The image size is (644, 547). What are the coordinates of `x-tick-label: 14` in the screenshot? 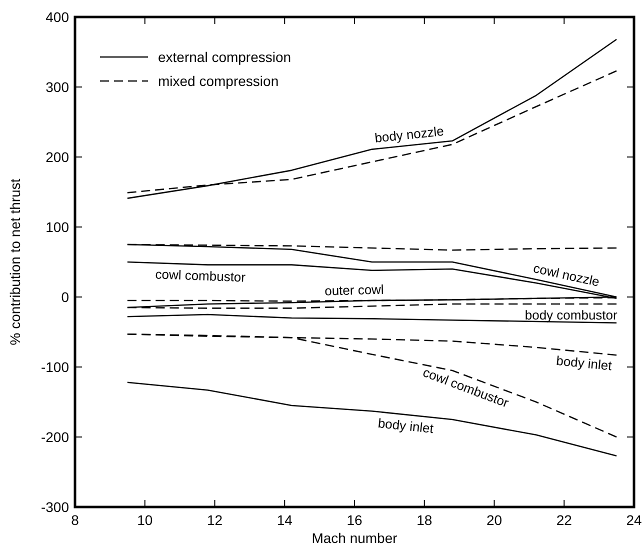 It's located at (284, 520).